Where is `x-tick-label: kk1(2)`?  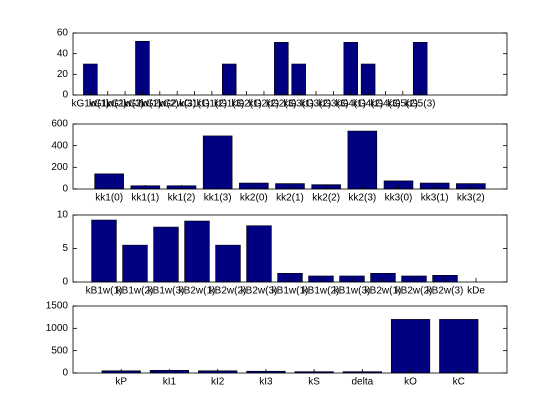 x-tick-label: kk1(2) is located at coordinates (182, 198).